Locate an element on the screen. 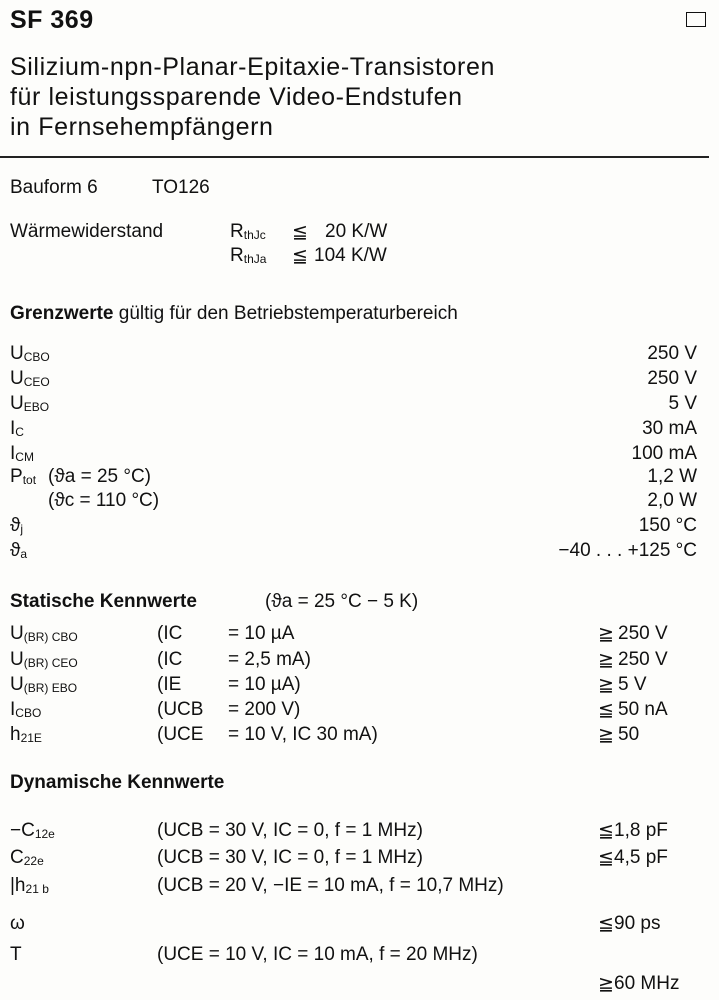 This screenshot has width=719, height=1000. symbol-subscript: tot is located at coordinates (29, 480).